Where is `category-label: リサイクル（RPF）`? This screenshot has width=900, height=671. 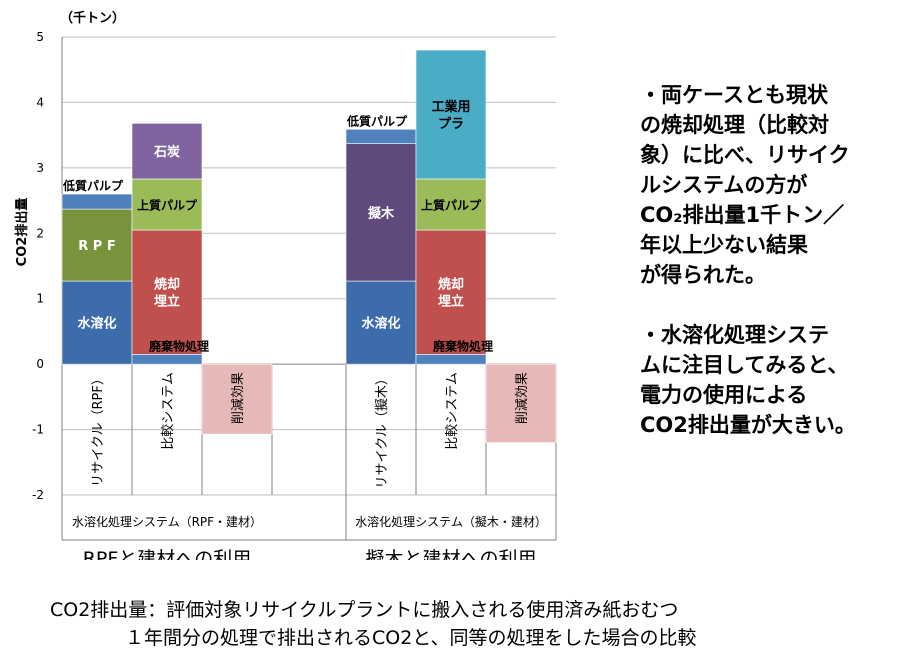
category-label: リサイクル（RPF） is located at coordinates (98, 429).